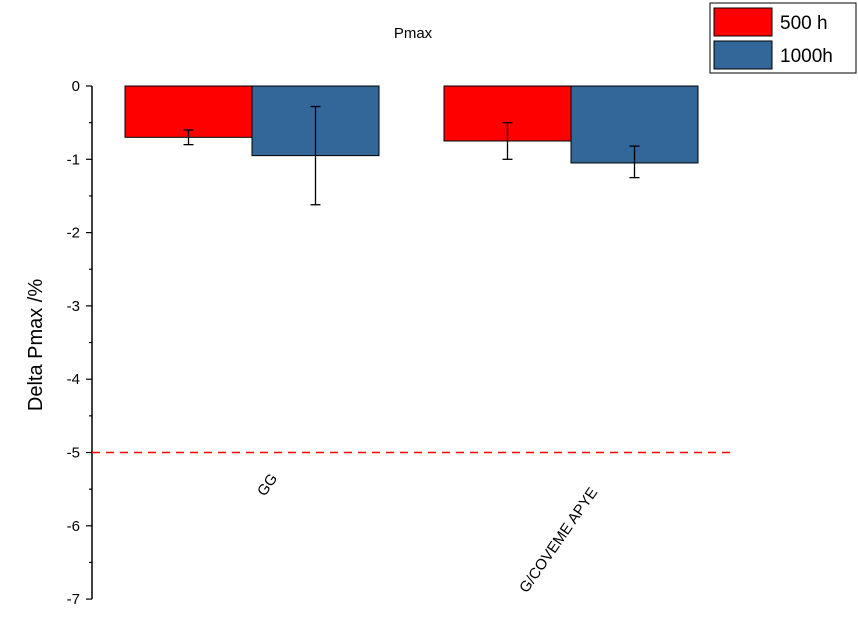 The width and height of the screenshot is (858, 644). I want to click on error-bars, so click(411, 155).